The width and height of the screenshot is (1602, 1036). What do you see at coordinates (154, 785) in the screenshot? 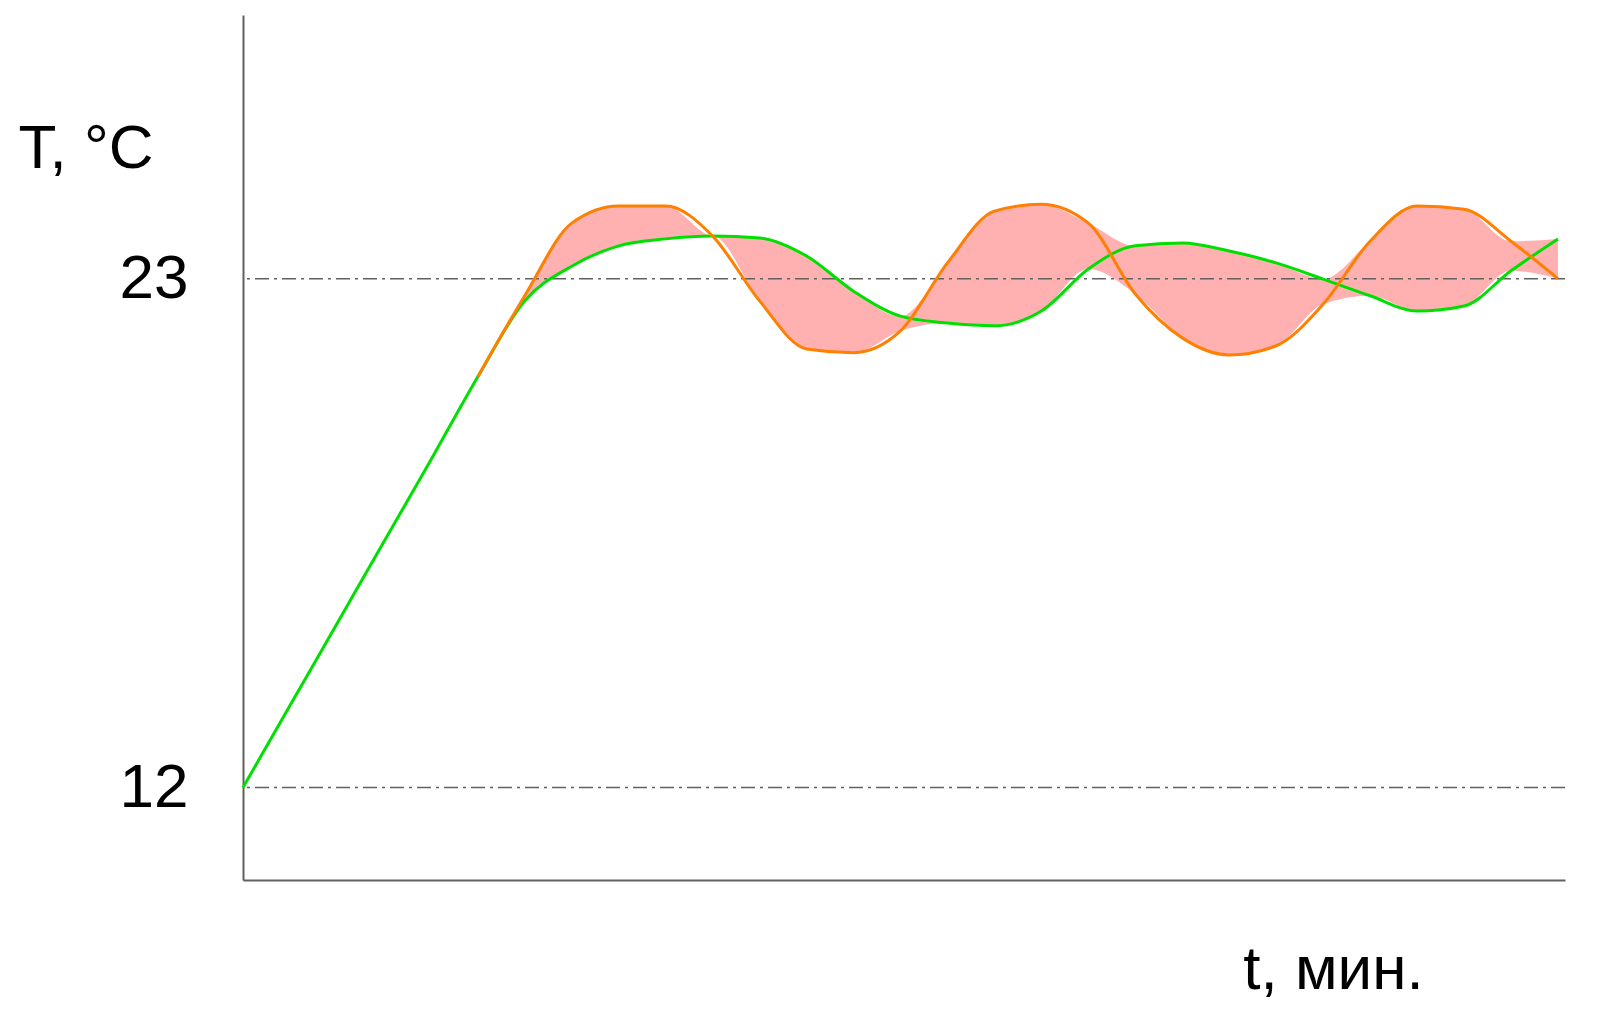
I see `y-tick-label: 12` at bounding box center [154, 785].